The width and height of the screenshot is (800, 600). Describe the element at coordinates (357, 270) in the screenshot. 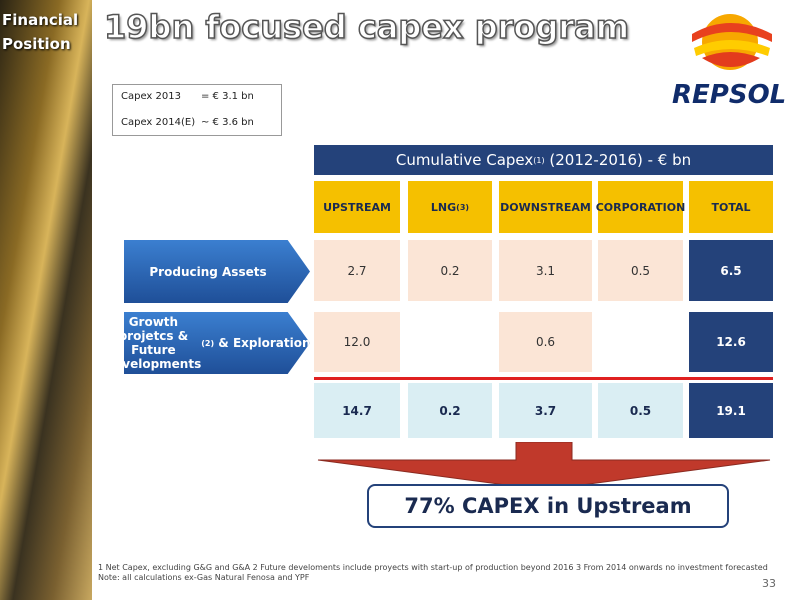

I see `table-cell: 2.7` at that location.